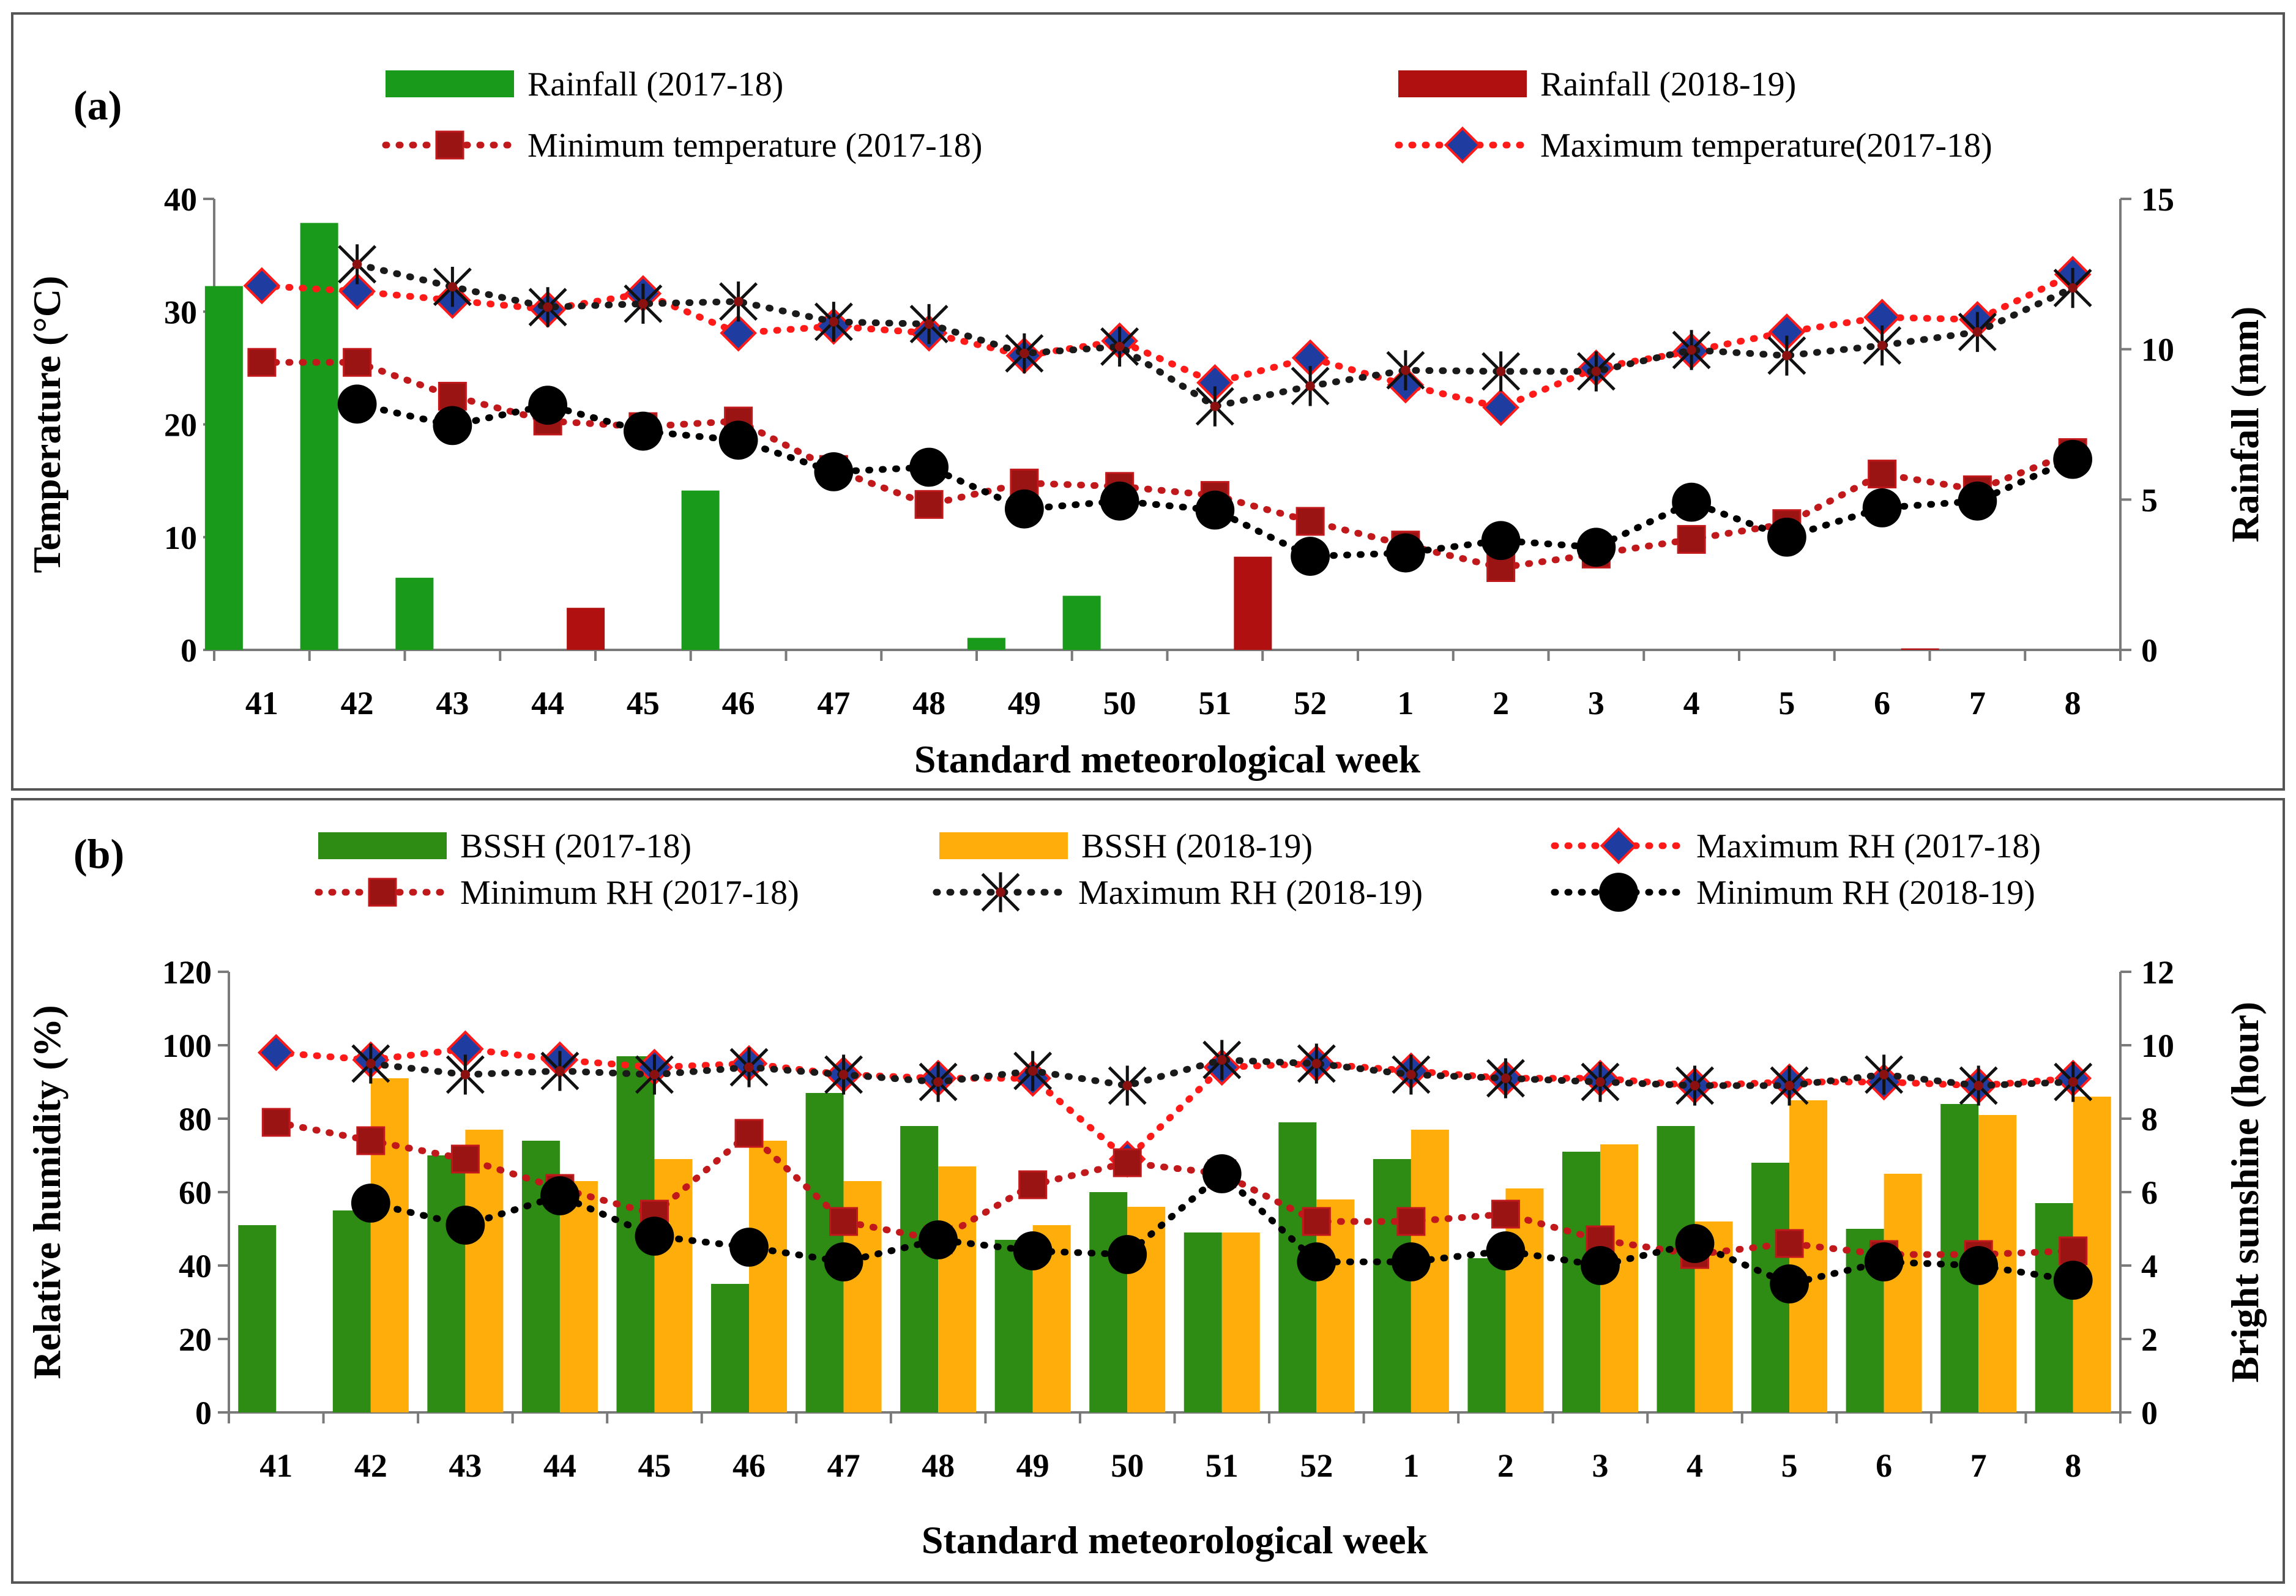 This screenshot has height=1596, width=2296. I want to click on right-tick-label: 2, so click(2149, 1339).